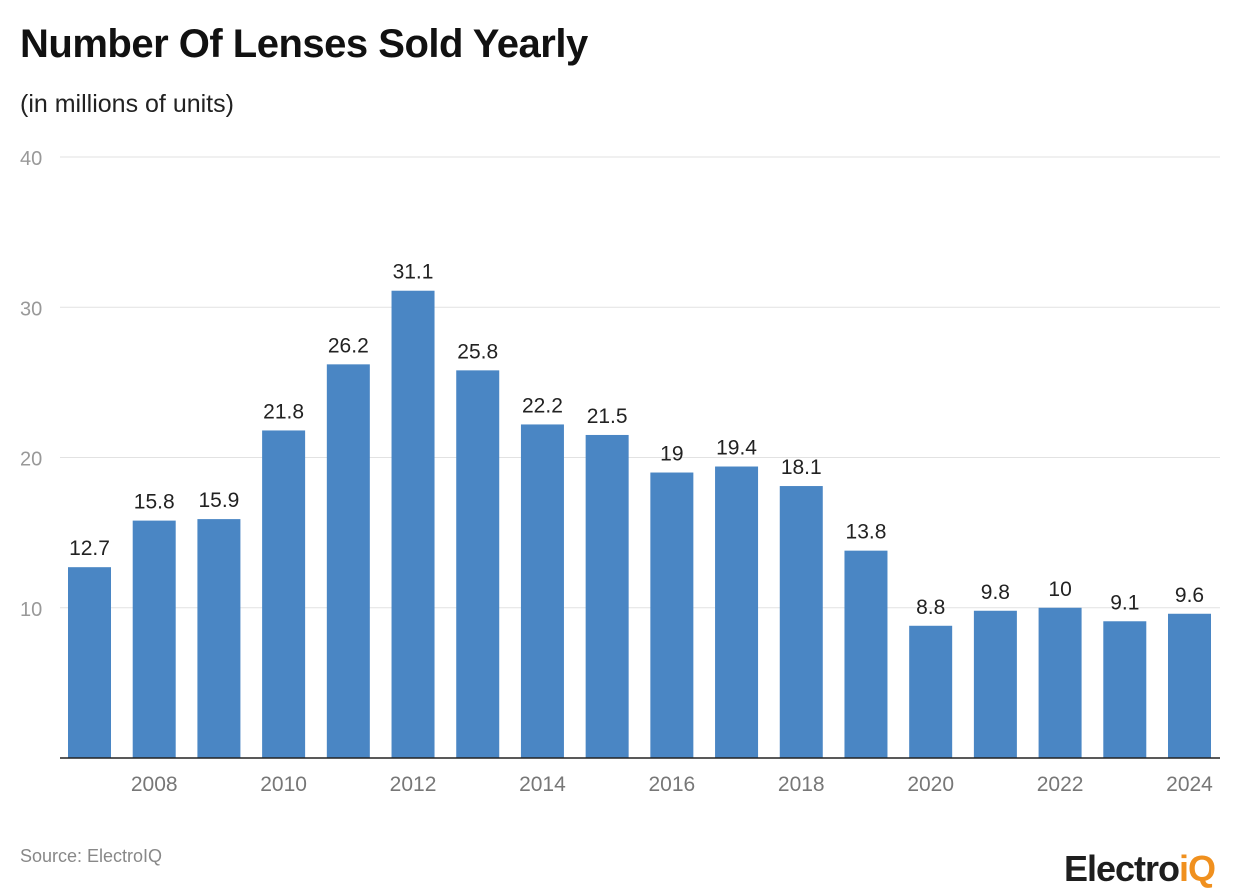 The height and width of the screenshot is (890, 1240). I want to click on bar-2007, so click(89, 662).